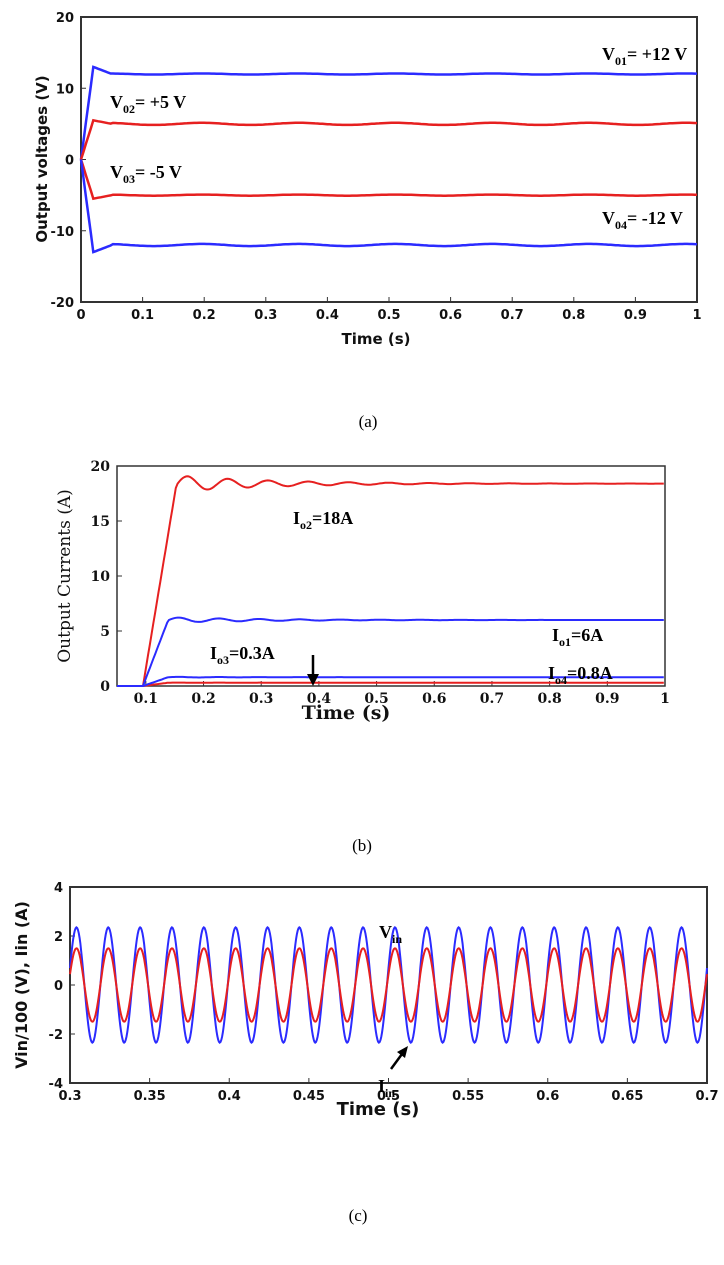 The height and width of the screenshot is (1265, 724). Describe the element at coordinates (309, 1096) in the screenshot. I see `x-tick-label: 0.45` at that location.